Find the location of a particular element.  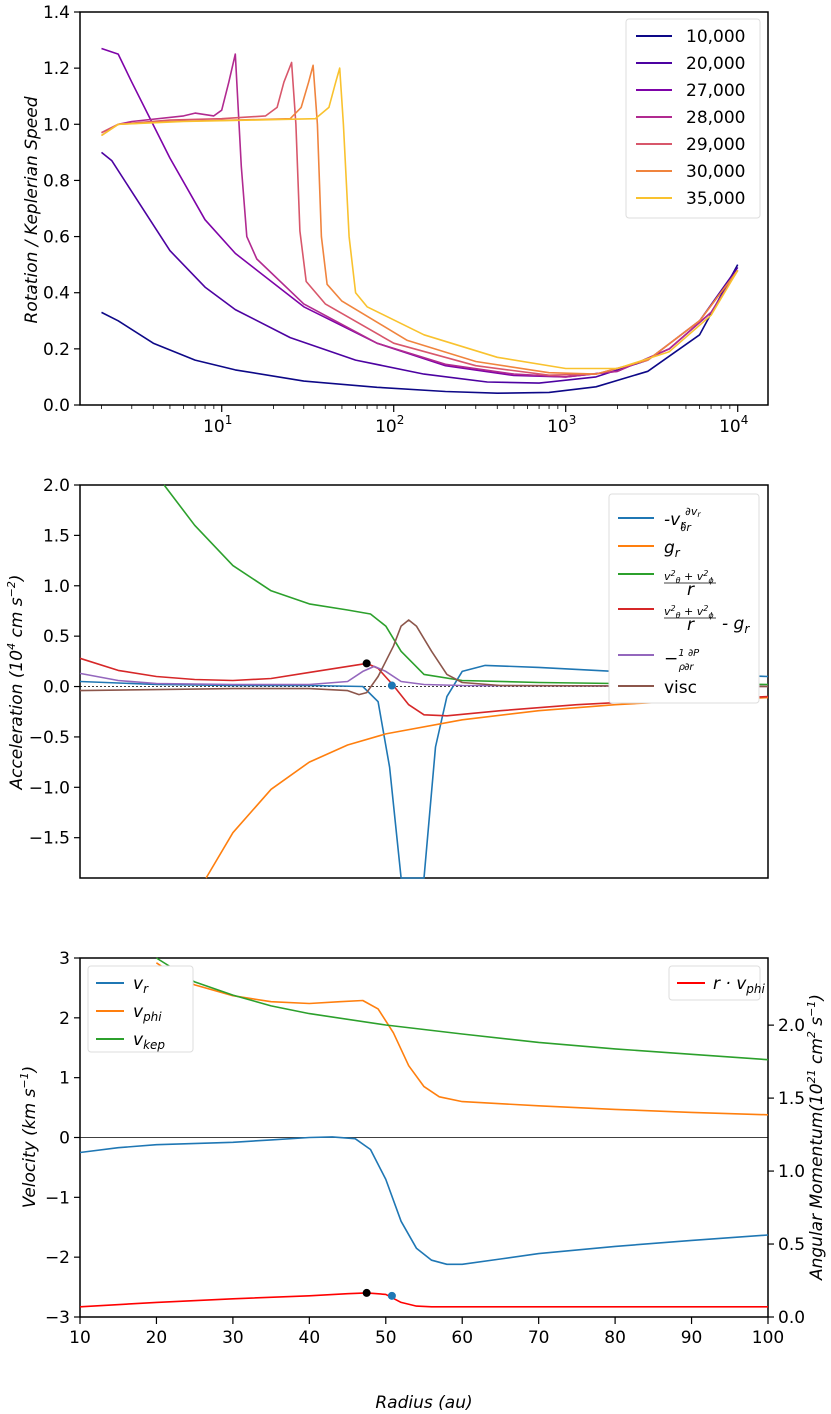

series-line-visc is located at coordinates (424, 657).